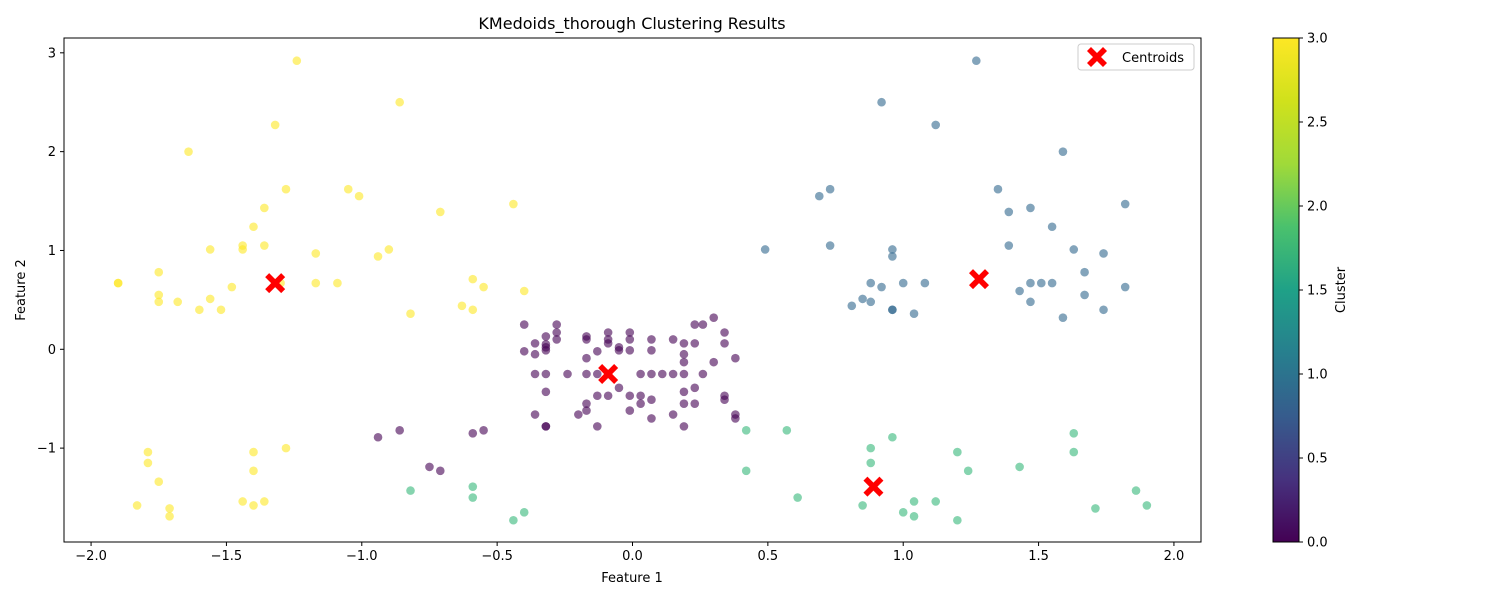 This screenshot has height=600, width=1500. Describe the element at coordinates (1317, 39) in the screenshot. I see `colorbar-tick-label: 3.0` at that location.